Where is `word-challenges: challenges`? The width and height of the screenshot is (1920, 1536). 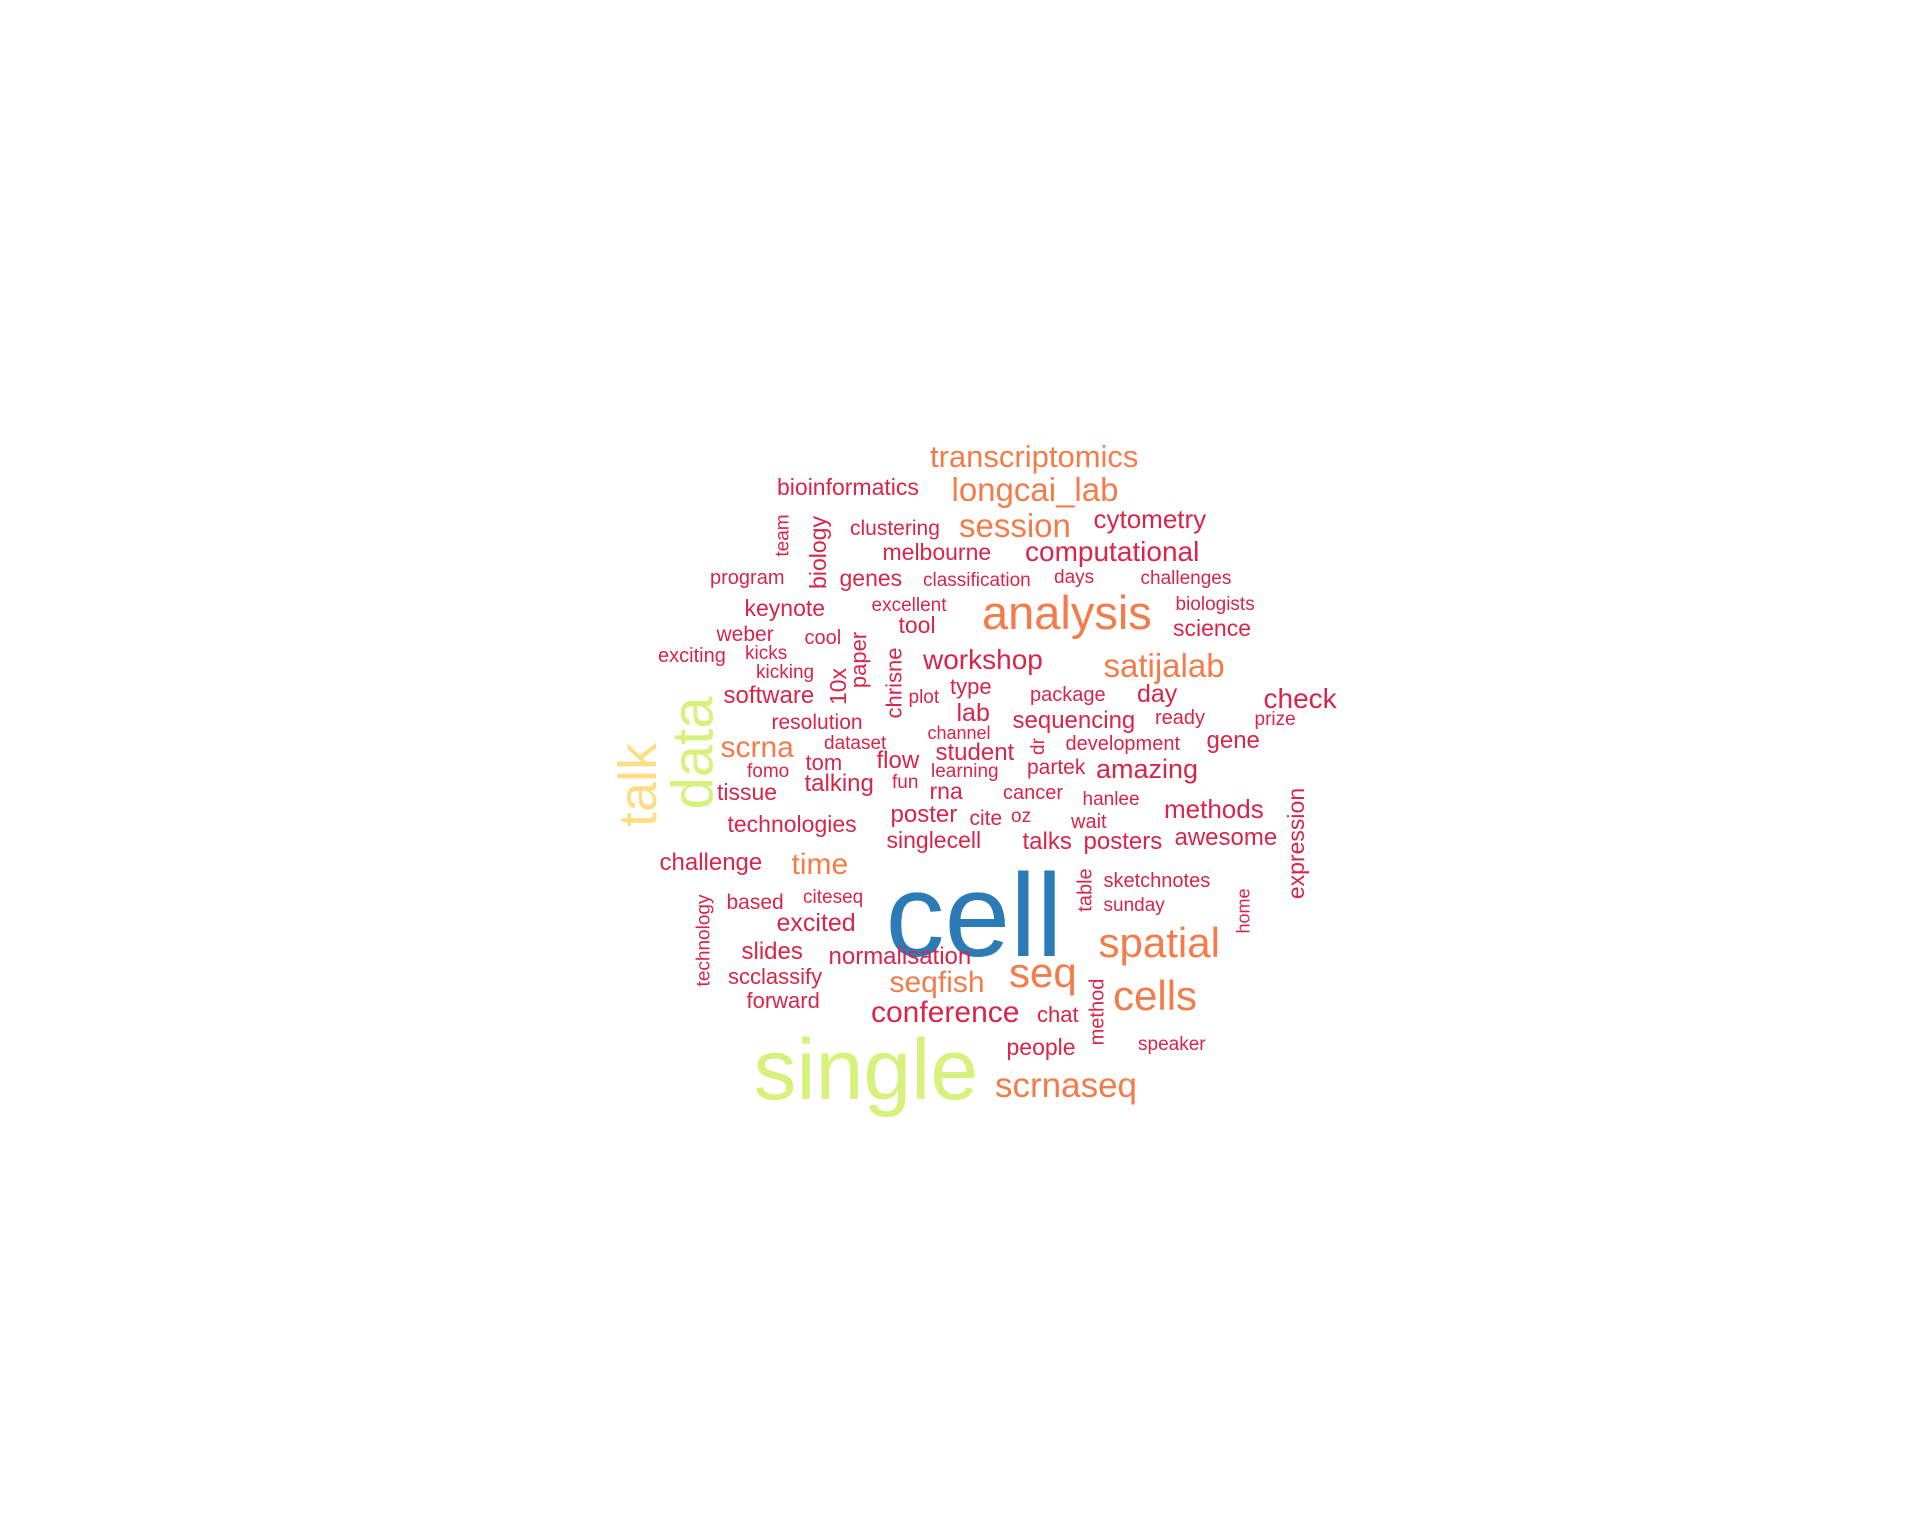
word-challenges: challenges is located at coordinates (1186, 578).